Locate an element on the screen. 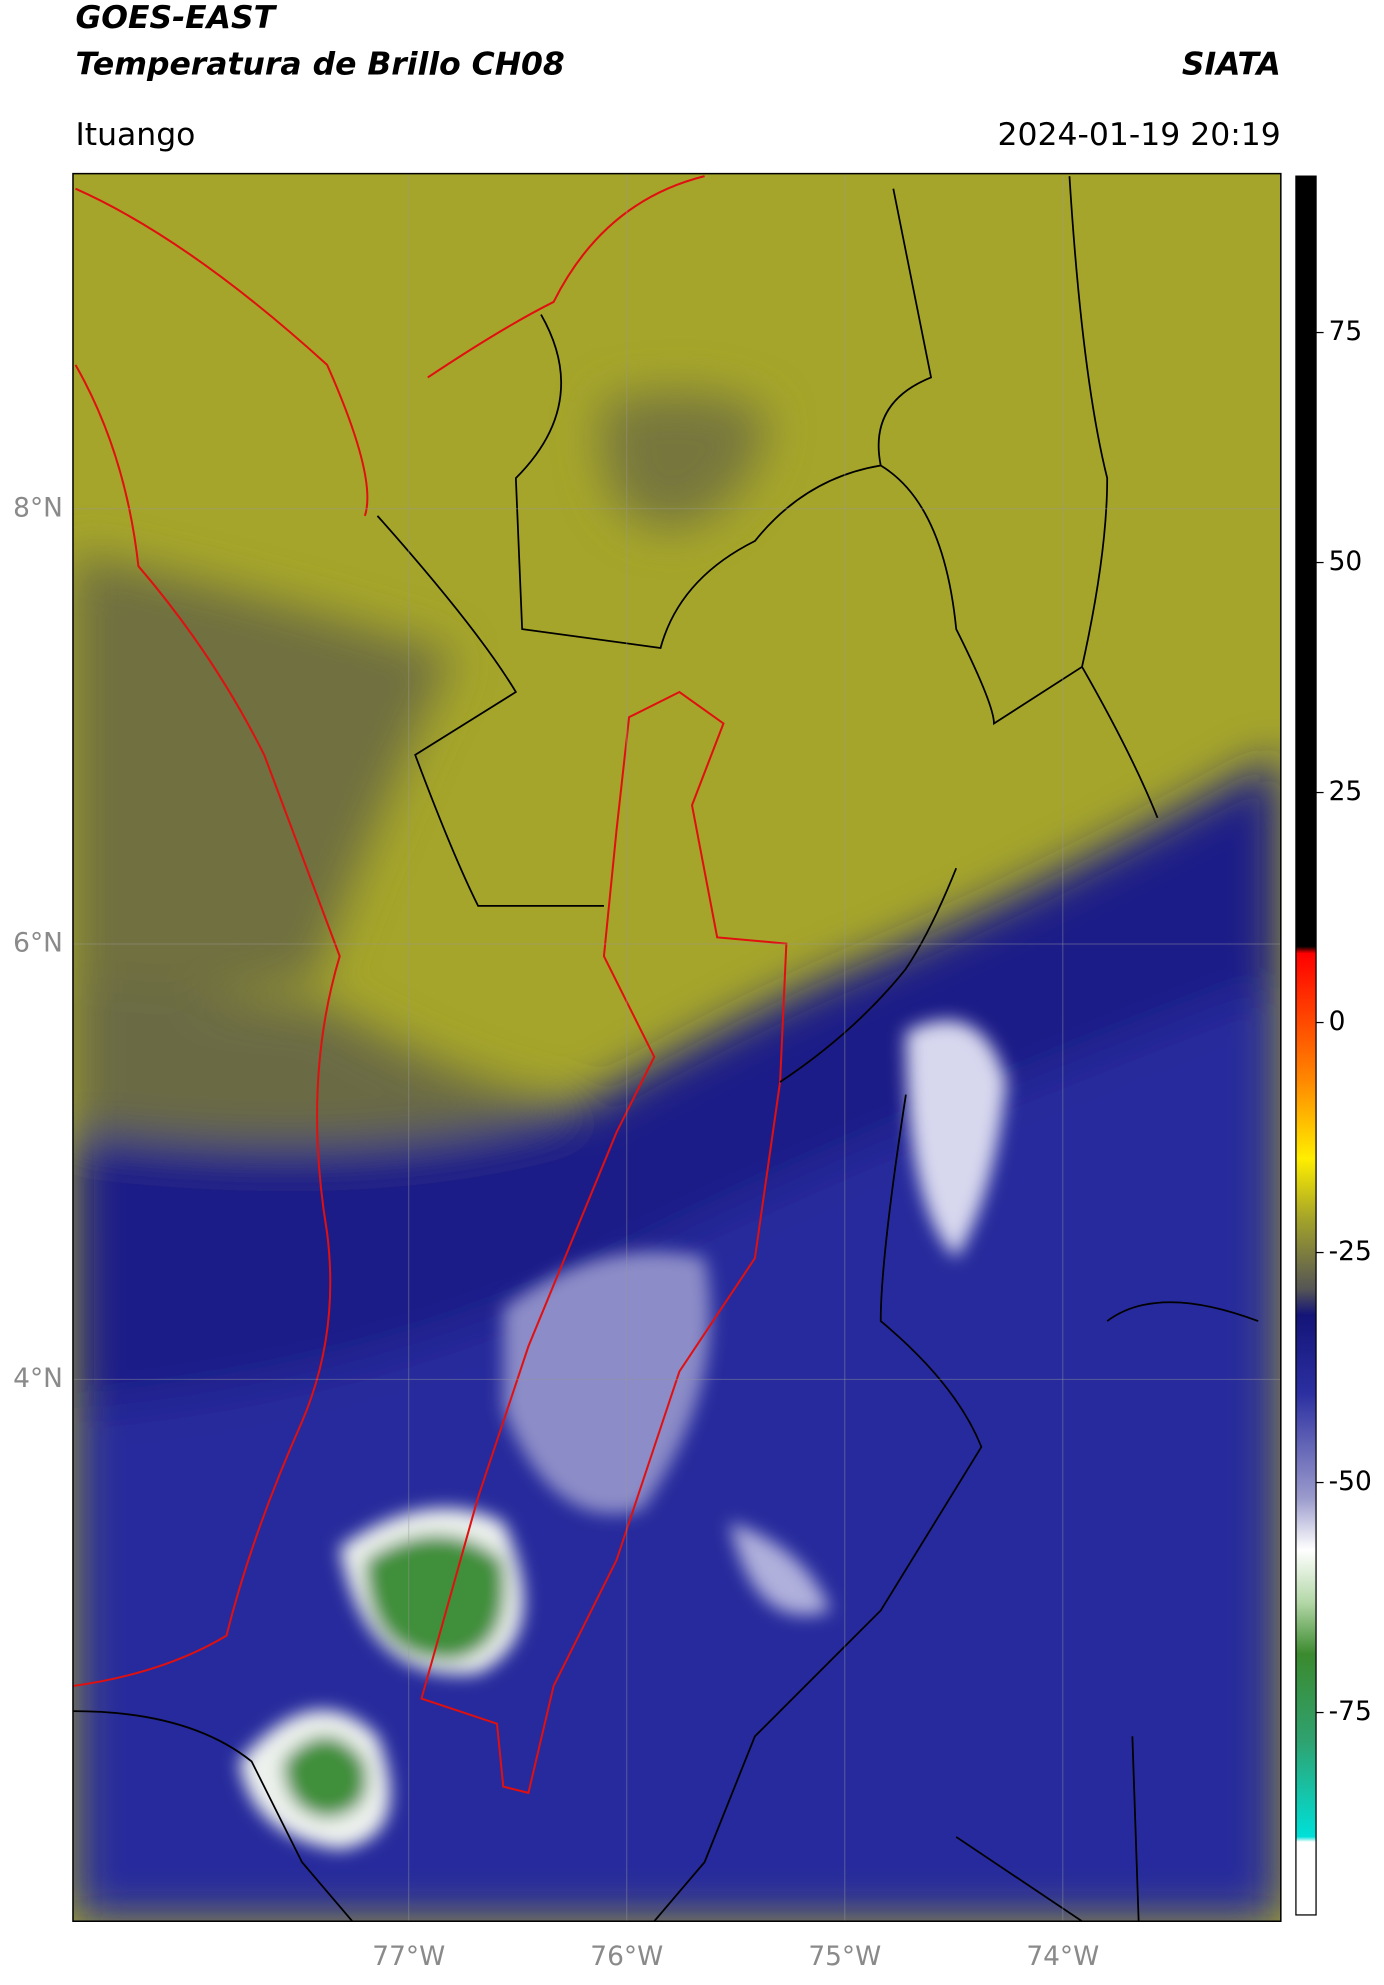 The height and width of the screenshot is (1985, 1384). colorbar-tick-label: 75 is located at coordinates (1346, 331).